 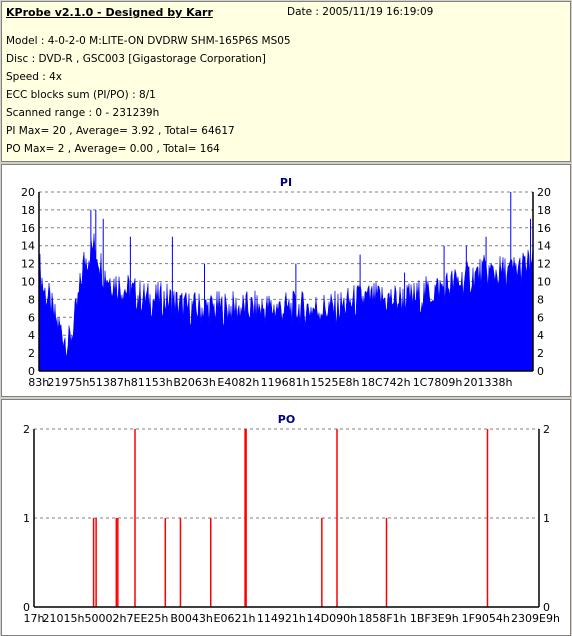 What do you see at coordinates (28, 282) in the screenshot?
I see `pi-y-tick-label: 10` at bounding box center [28, 282].